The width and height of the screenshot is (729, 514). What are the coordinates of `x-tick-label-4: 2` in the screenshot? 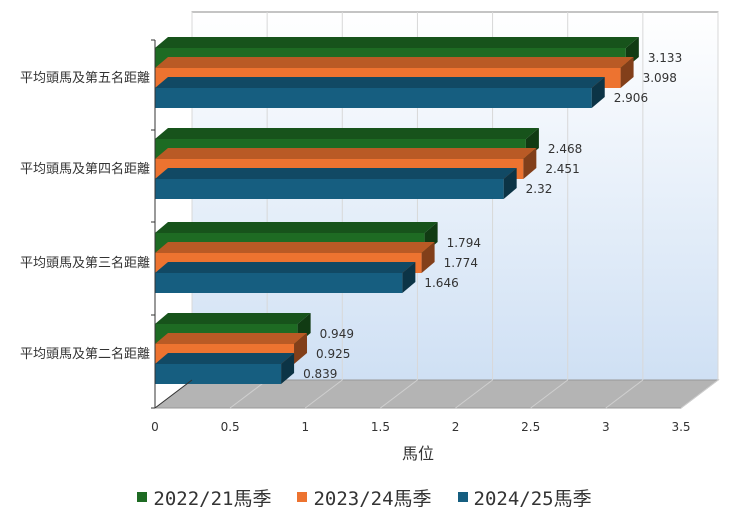 It's located at (456, 427).